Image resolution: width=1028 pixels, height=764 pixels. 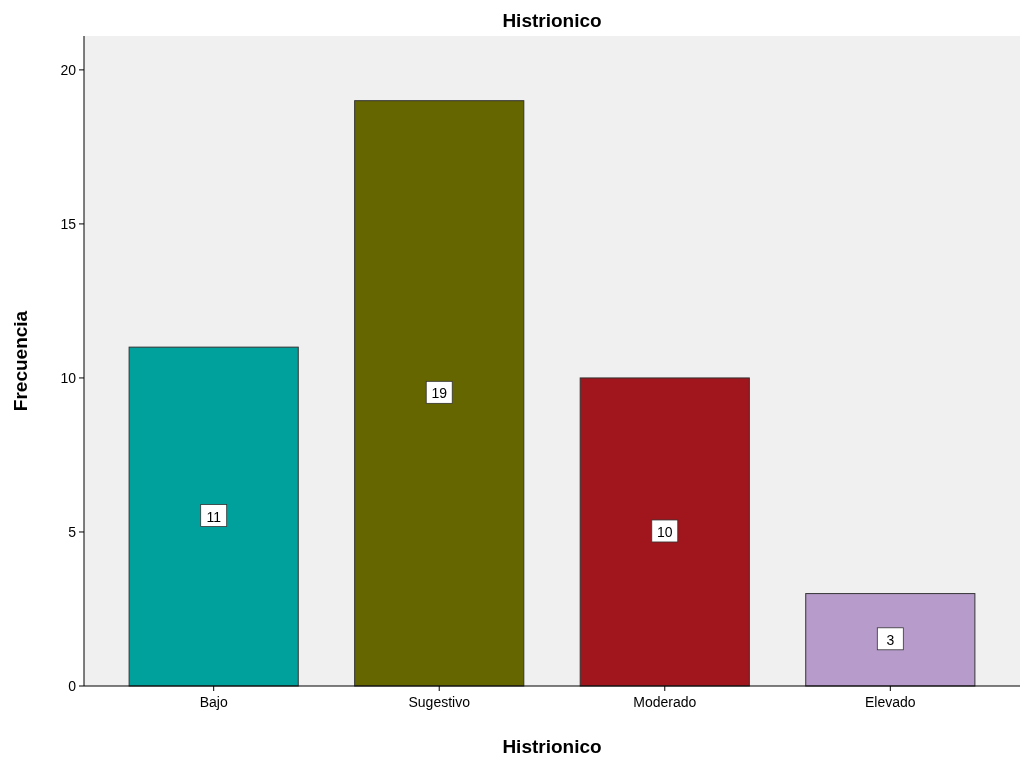 What do you see at coordinates (552, 20) in the screenshot?
I see `chart-title: Histrionico` at bounding box center [552, 20].